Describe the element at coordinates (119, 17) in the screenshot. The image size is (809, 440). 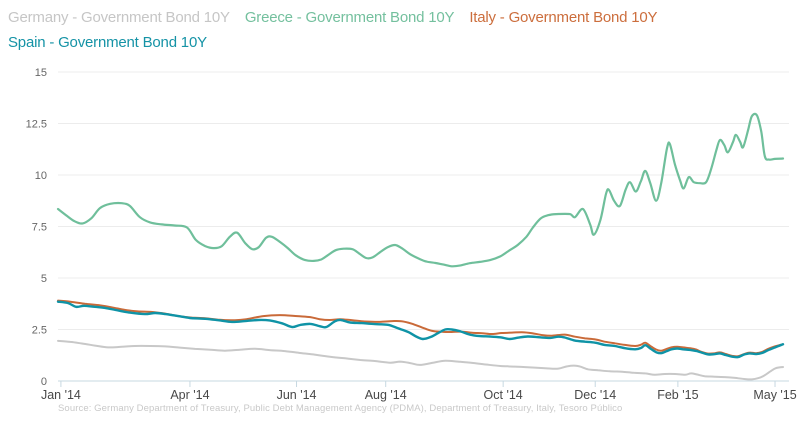
I see `legend-item-germany: Germany - Government Bond 10Y` at that location.